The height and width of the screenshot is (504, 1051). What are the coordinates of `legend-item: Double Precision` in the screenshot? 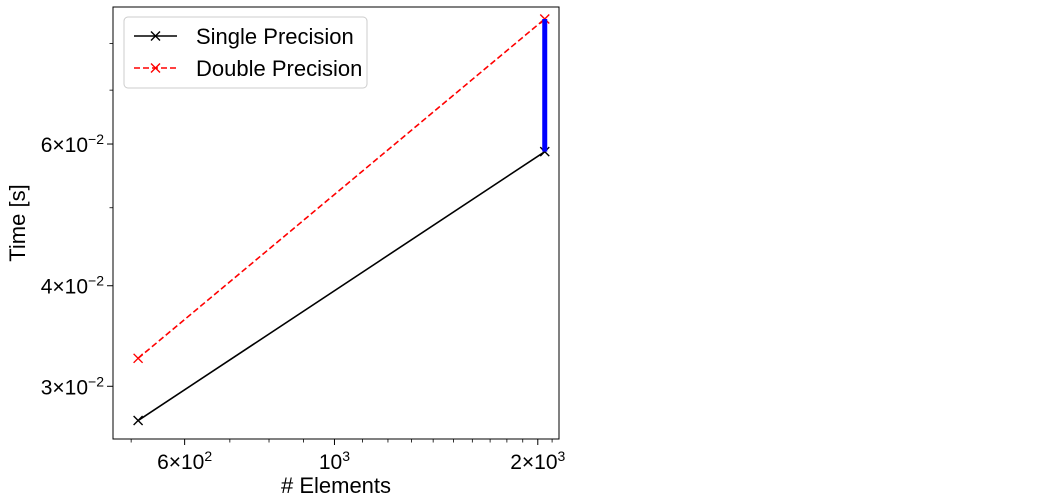 It's located at (248, 68).